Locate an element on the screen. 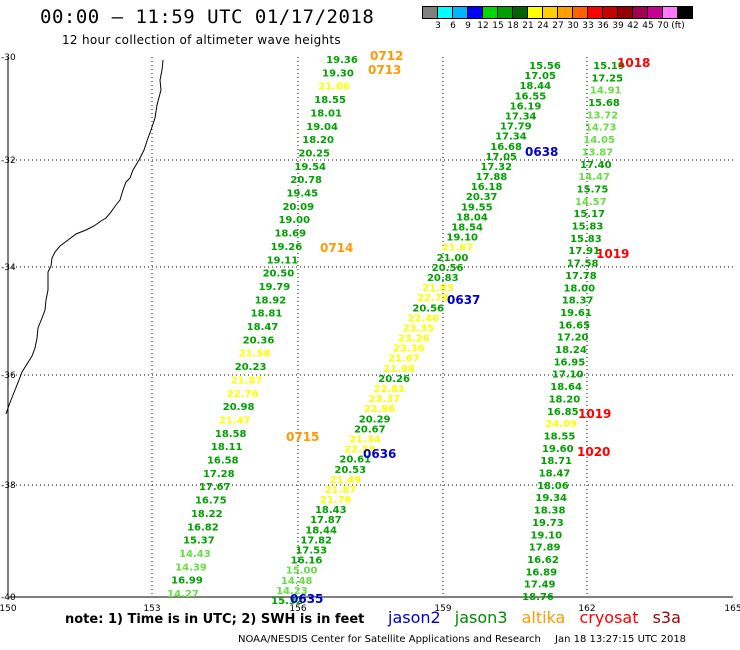 The width and height of the screenshot is (740, 650). swh-value: 14.39 is located at coordinates (191, 567).